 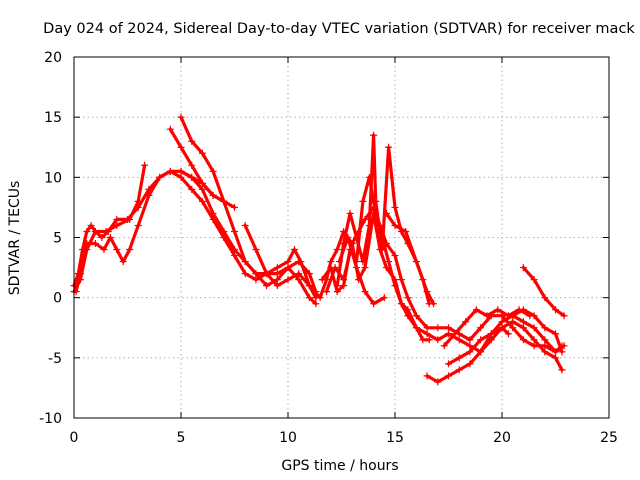 What do you see at coordinates (609, 438) in the screenshot?
I see `x-tick-label: 25` at bounding box center [609, 438].